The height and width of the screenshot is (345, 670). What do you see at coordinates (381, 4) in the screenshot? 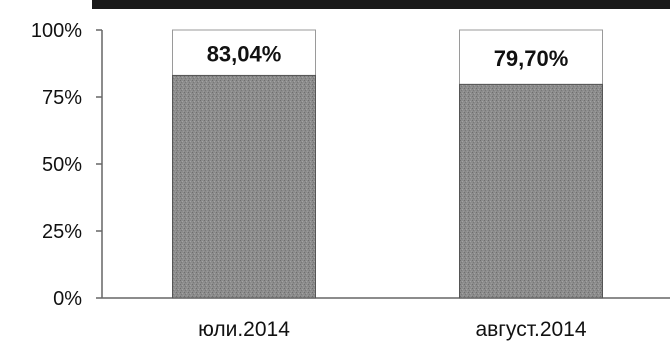
I see `top-band` at bounding box center [381, 4].